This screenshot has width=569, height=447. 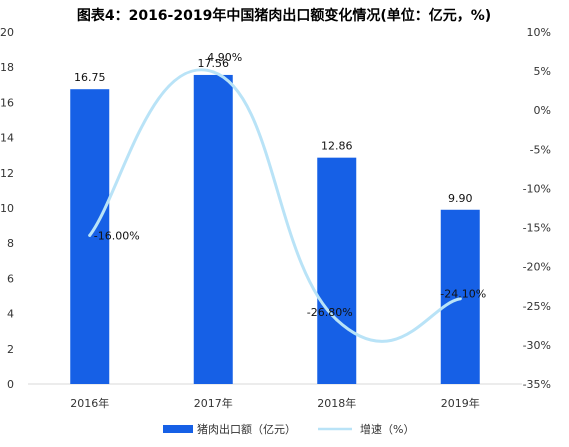 What do you see at coordinates (542, 71) in the screenshot?
I see `right-tick-label: 5%` at bounding box center [542, 71].